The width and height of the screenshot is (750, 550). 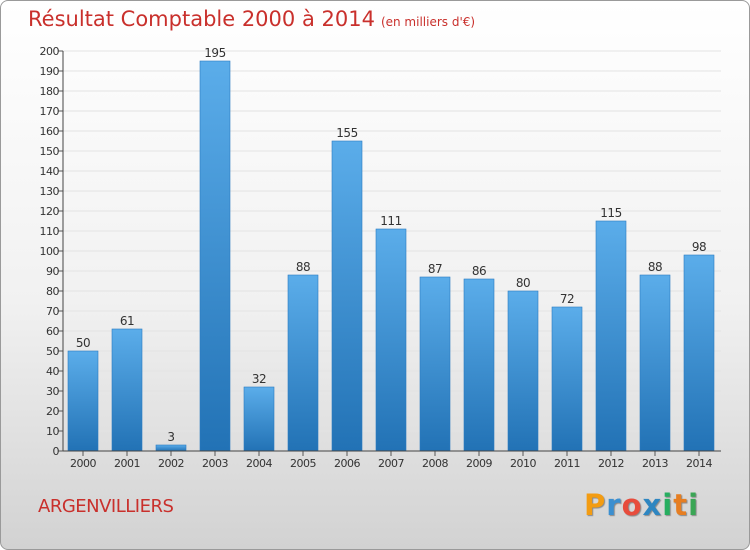 I want to click on bar-2007, so click(x=391, y=340).